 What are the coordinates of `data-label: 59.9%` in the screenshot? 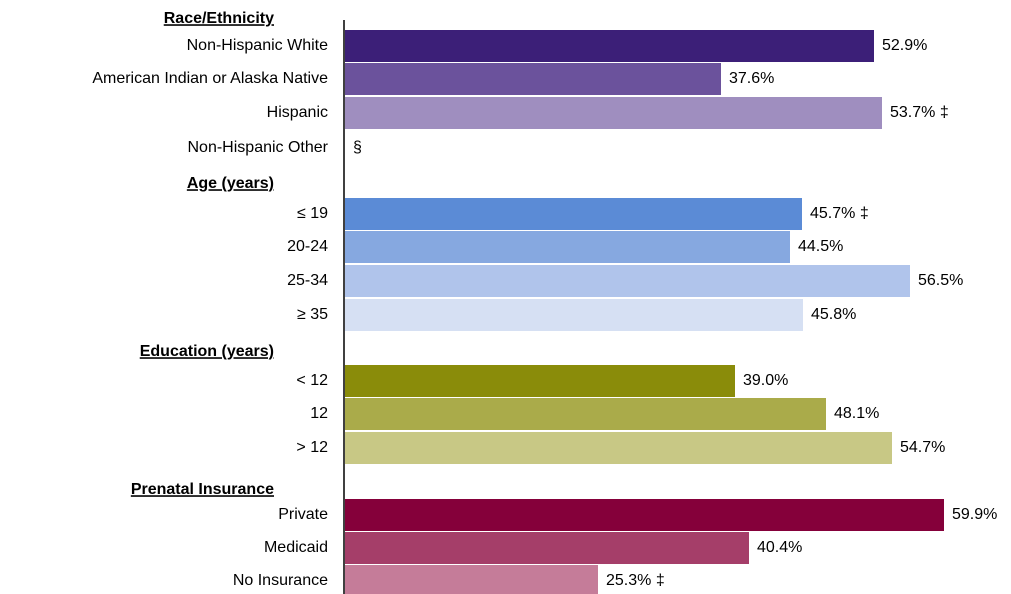 It's located at (974, 514).